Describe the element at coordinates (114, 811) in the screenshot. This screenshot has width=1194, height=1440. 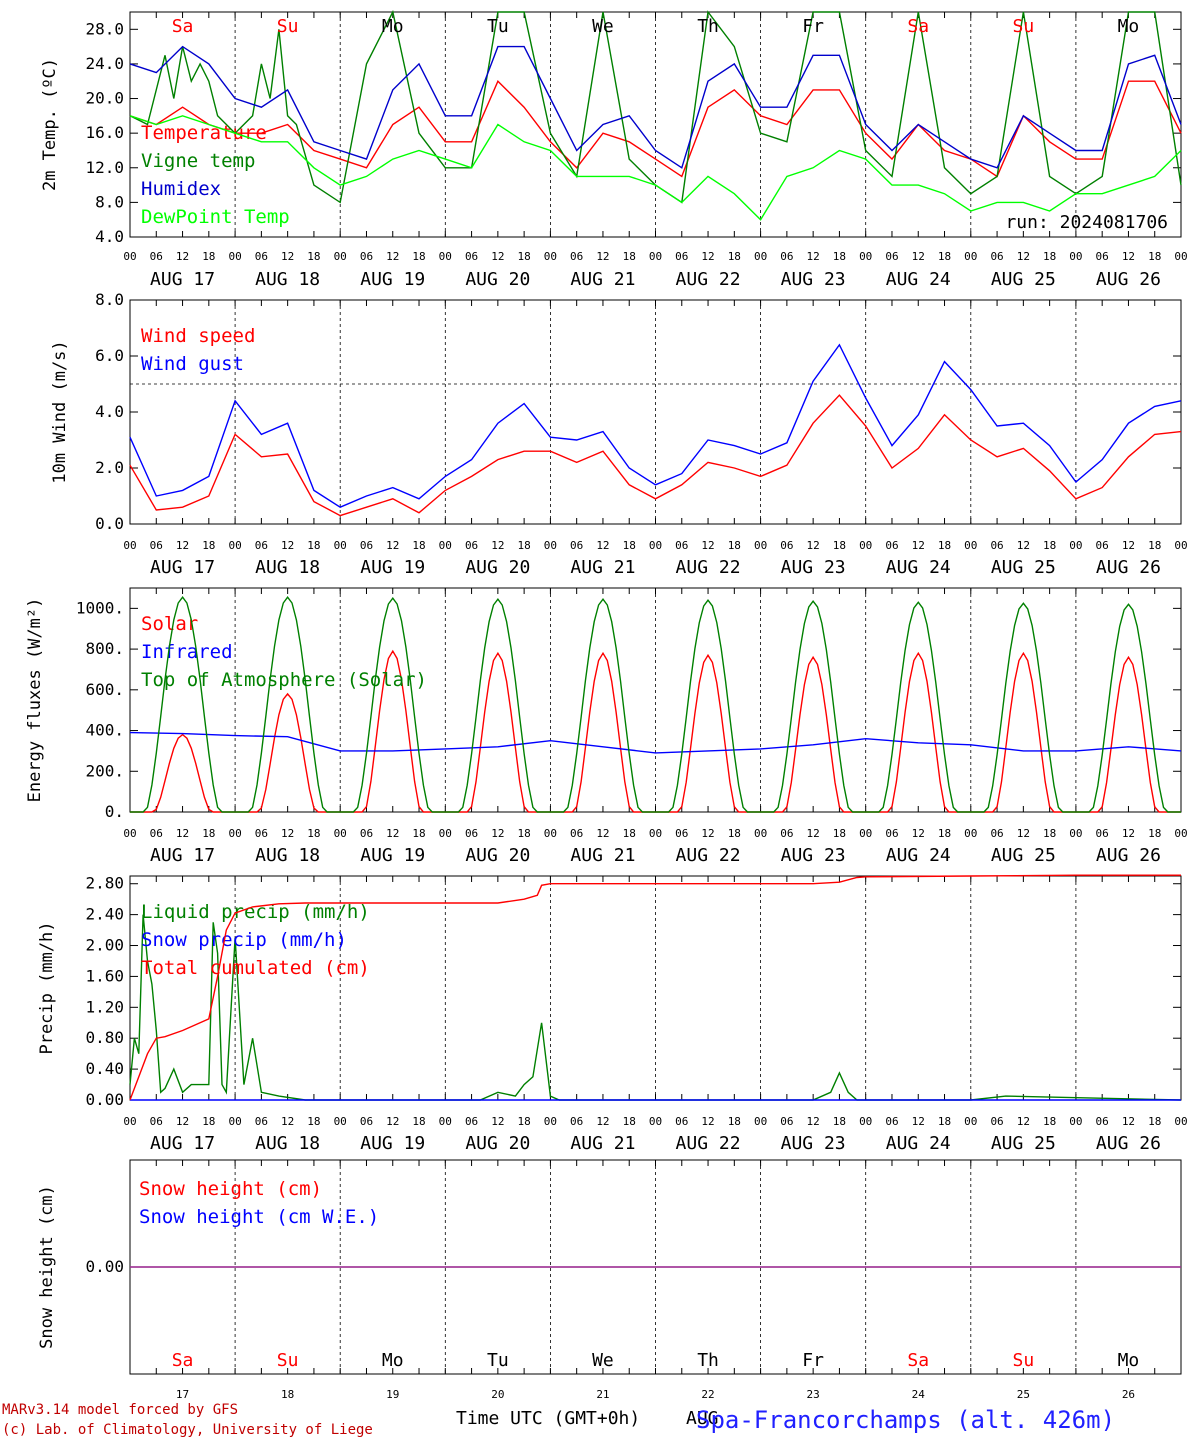
I see `y-tick-label: 0.` at that location.